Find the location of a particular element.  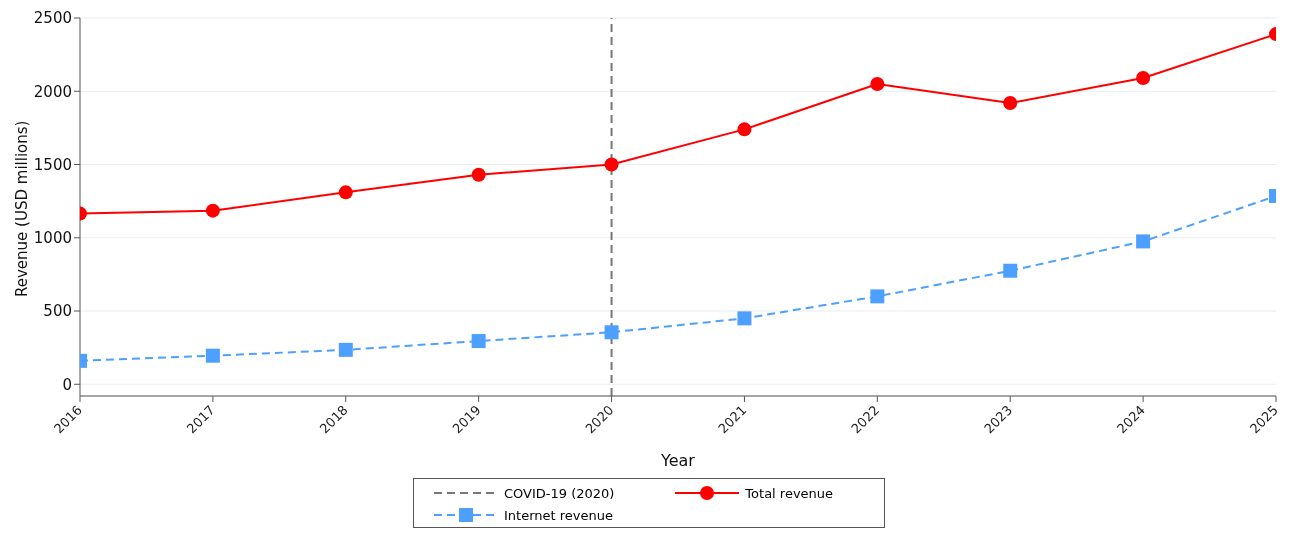

legend-label: Internet revenue is located at coordinates (558, 515).